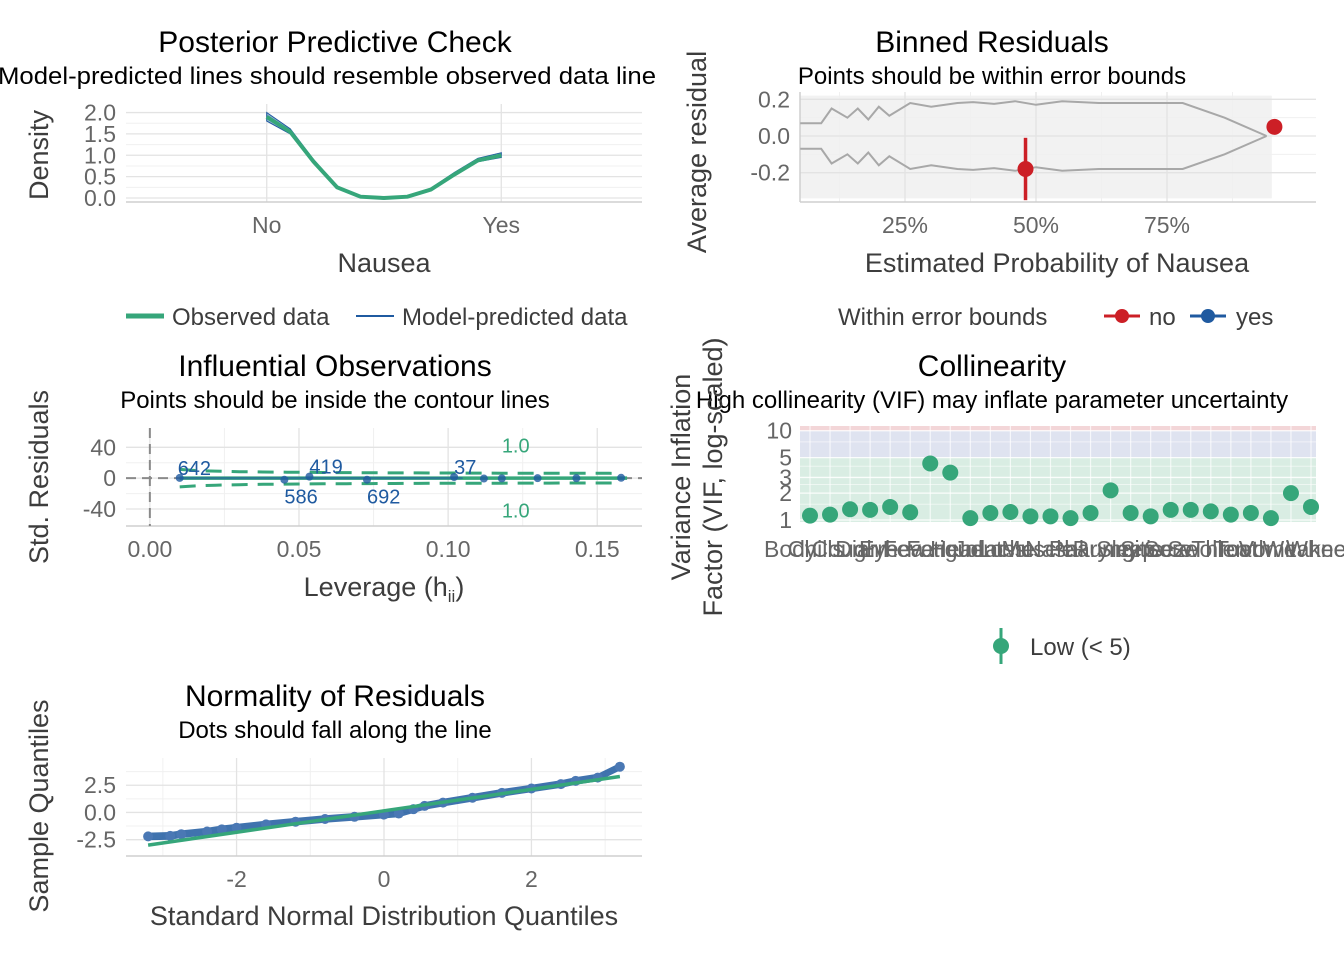 The image size is (1344, 960). I want to click on binned-subtitle: Points should be within error bounds, so click(992, 76).